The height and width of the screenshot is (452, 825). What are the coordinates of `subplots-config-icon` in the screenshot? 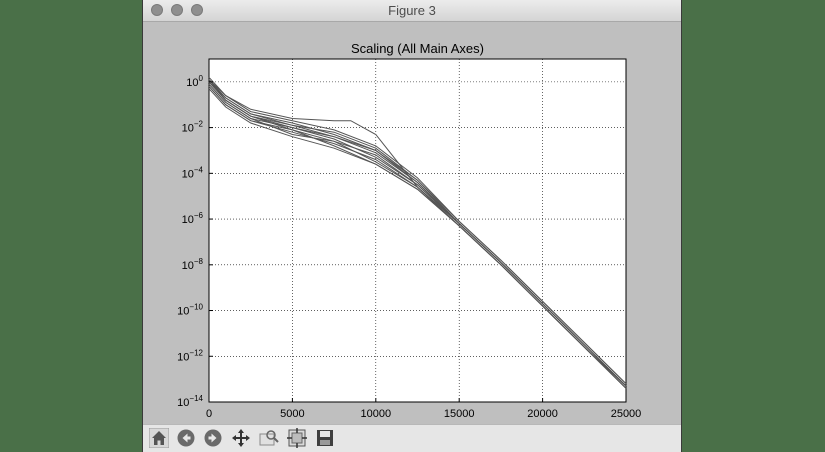 It's located at (297, 438).